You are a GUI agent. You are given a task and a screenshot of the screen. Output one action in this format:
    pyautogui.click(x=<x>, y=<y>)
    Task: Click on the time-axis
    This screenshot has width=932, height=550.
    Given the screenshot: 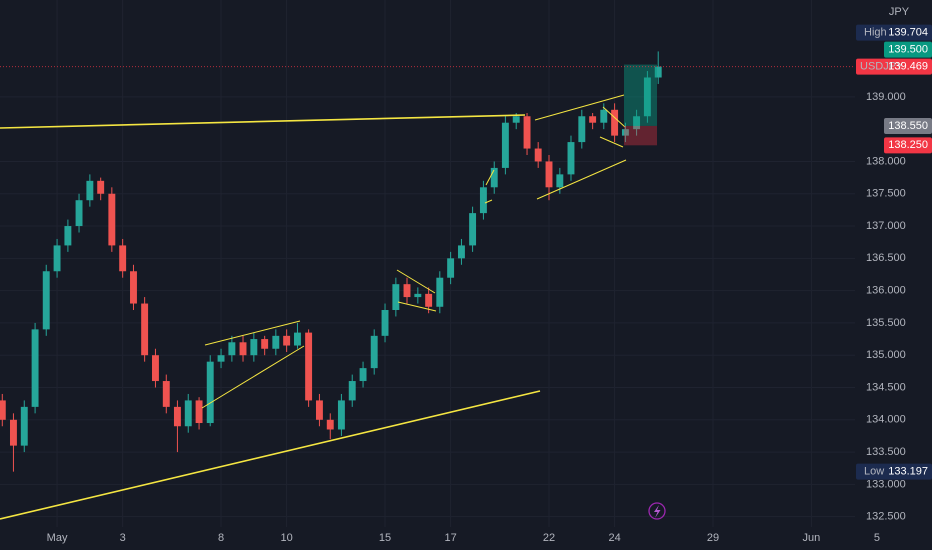 What is the action you would take?
    pyautogui.click(x=466, y=538)
    